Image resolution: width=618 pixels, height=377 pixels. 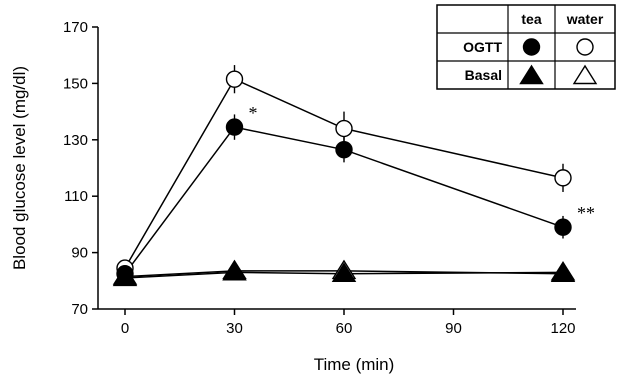 I want to click on y-tick-label: 70, so click(x=79, y=309).